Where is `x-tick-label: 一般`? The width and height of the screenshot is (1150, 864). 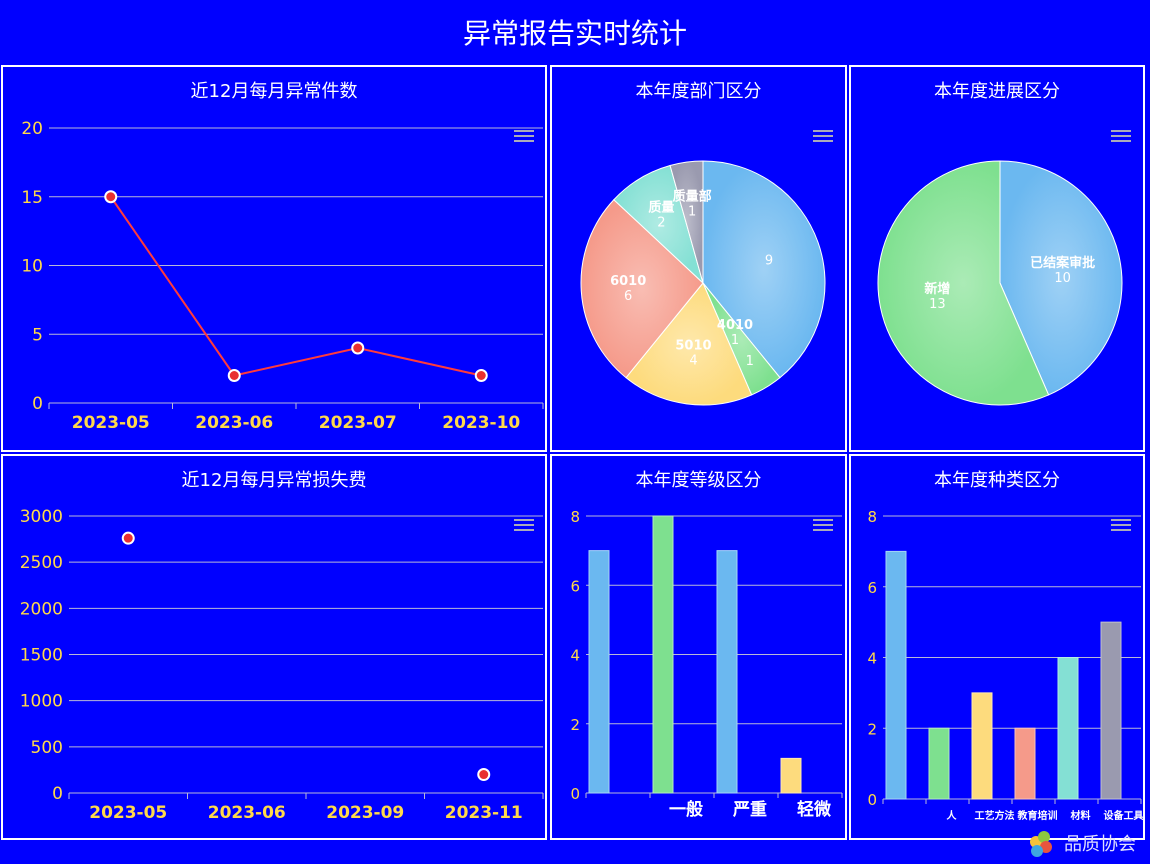 x-tick-label: 一般 is located at coordinates (686, 809).